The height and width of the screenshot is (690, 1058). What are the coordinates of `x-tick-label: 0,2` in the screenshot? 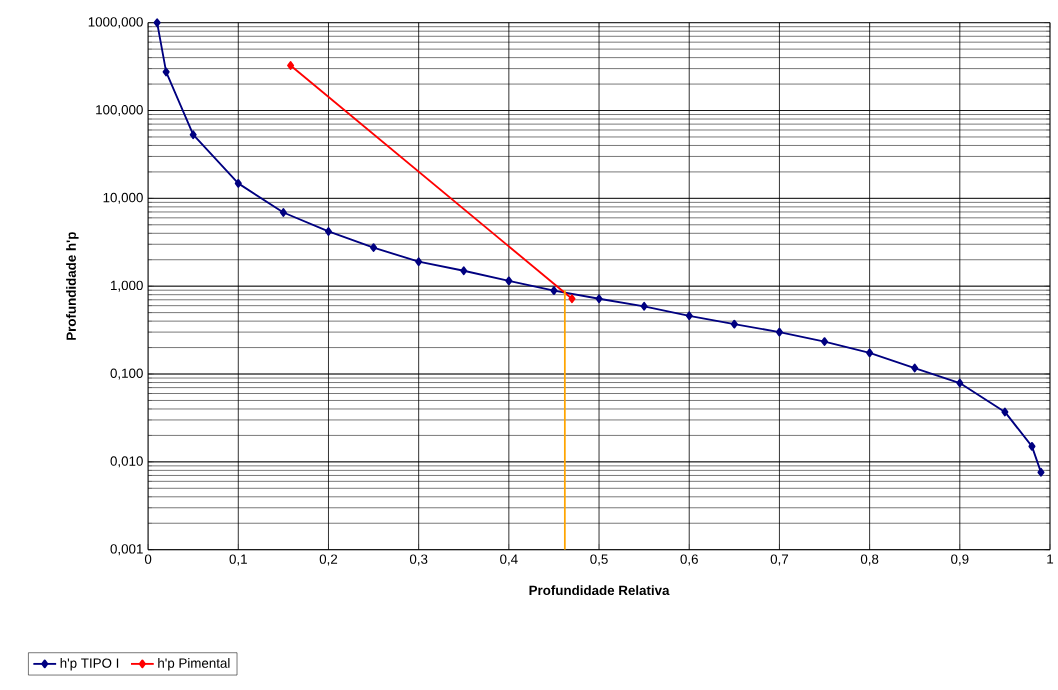 It's located at (328, 560).